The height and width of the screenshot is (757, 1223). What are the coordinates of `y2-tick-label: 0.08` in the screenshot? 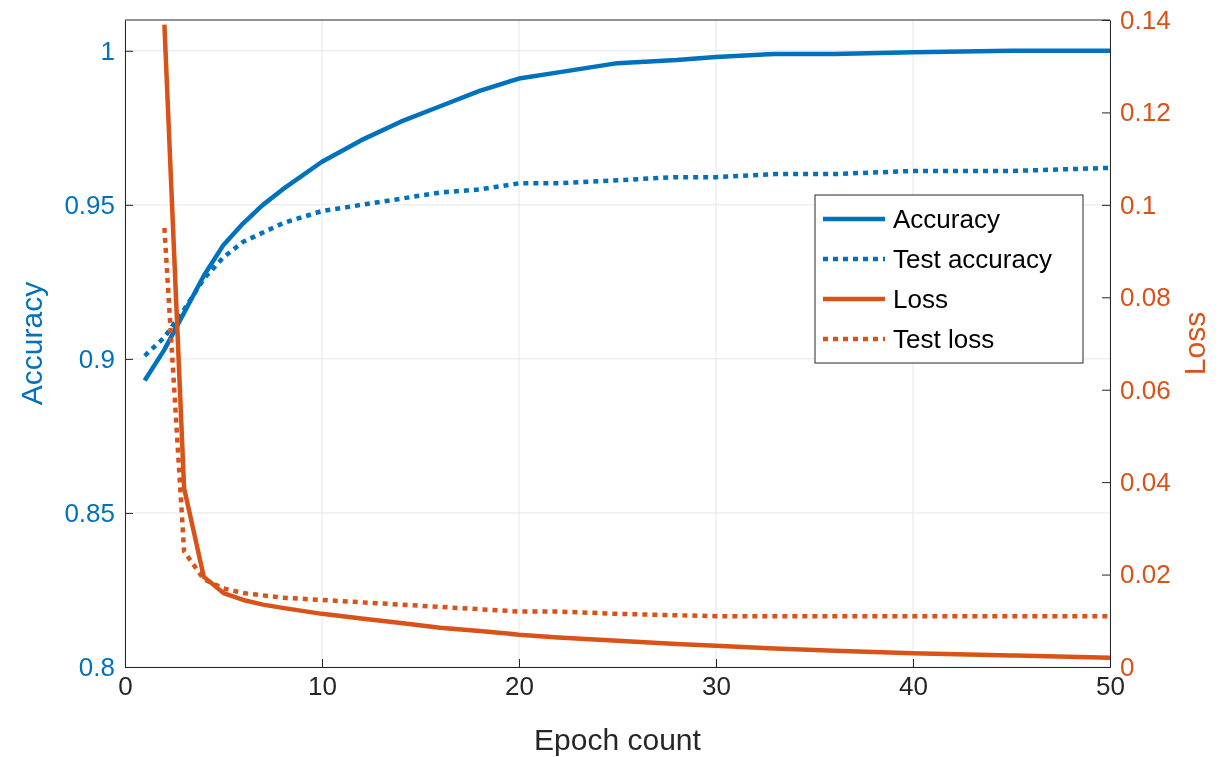 It's located at (1145, 297).